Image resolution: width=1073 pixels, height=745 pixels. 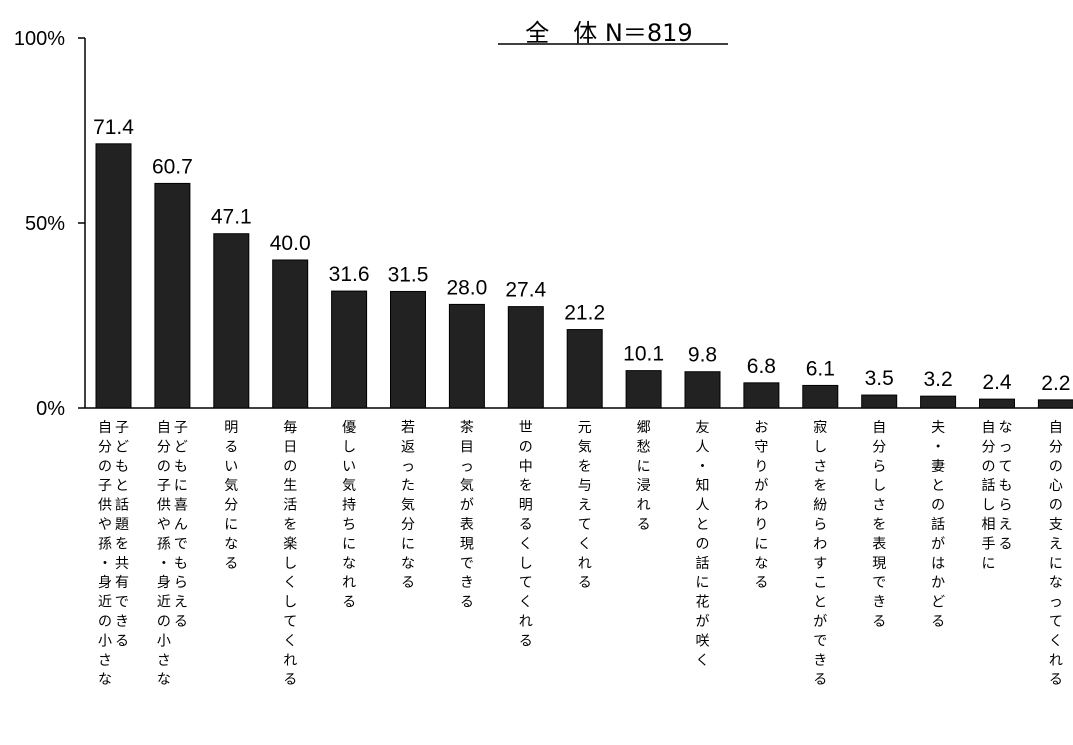 What do you see at coordinates (467, 583) in the screenshot?
I see `category-char: き` at bounding box center [467, 583].